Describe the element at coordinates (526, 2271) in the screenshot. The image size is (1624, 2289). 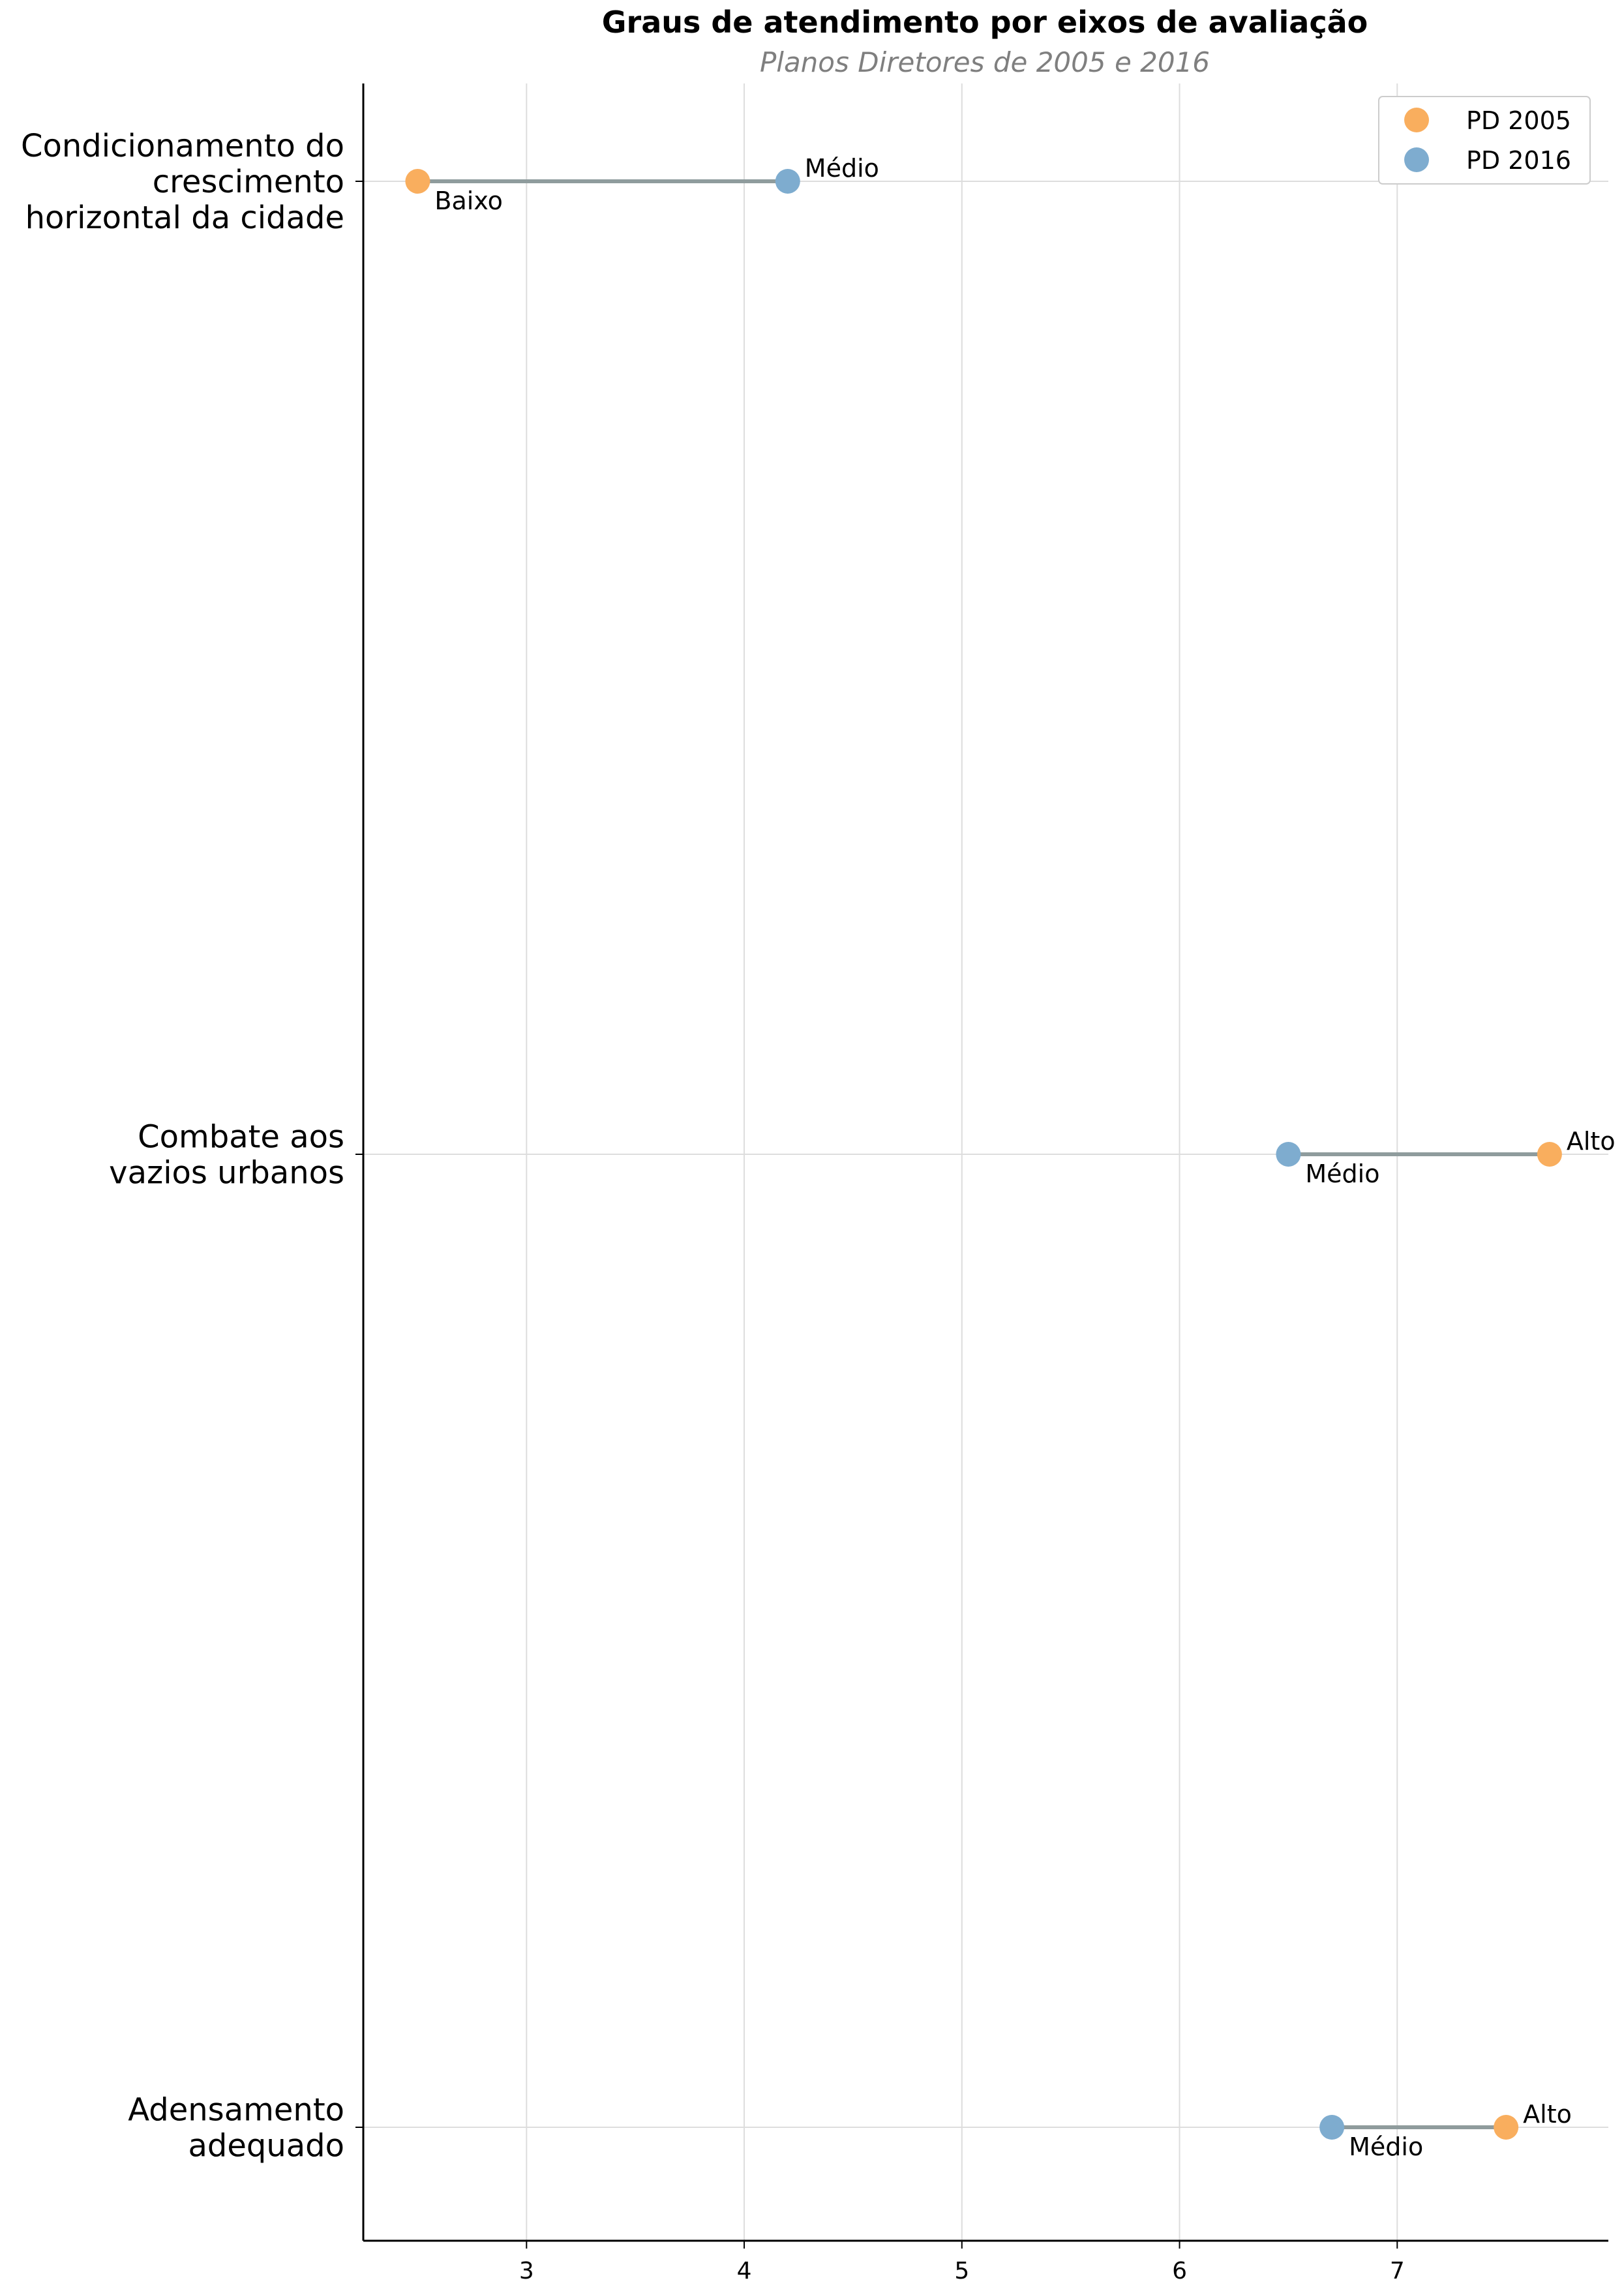
I see `x-tick-label: 3` at that location.